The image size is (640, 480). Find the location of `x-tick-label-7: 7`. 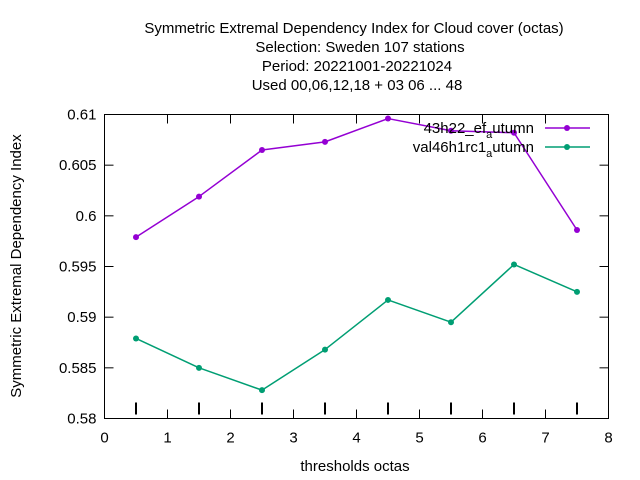

x-tick-label-7: 7 is located at coordinates (545, 438).